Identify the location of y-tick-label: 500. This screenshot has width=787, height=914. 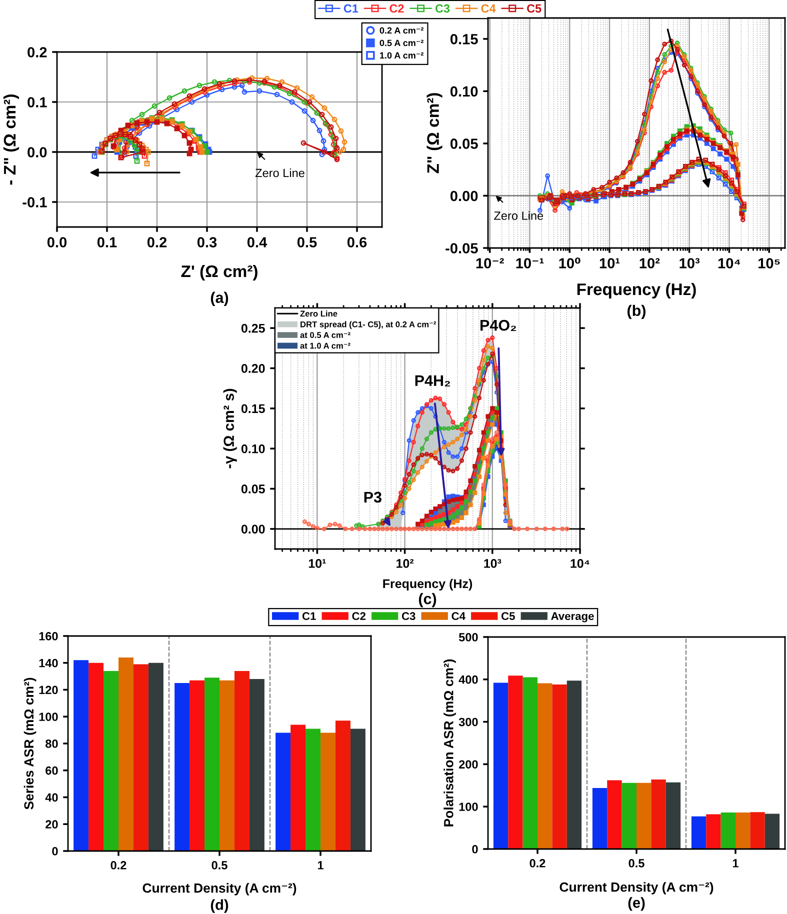
(468, 637).